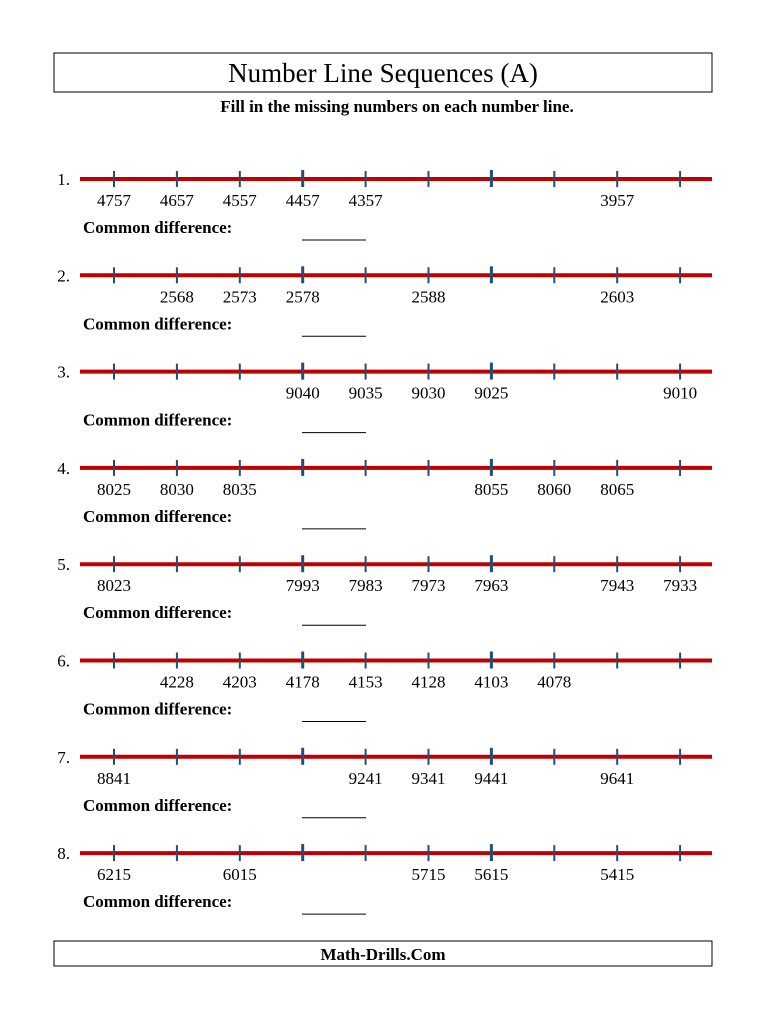 The width and height of the screenshot is (768, 1024). I want to click on number-label: 6215, so click(114, 874).